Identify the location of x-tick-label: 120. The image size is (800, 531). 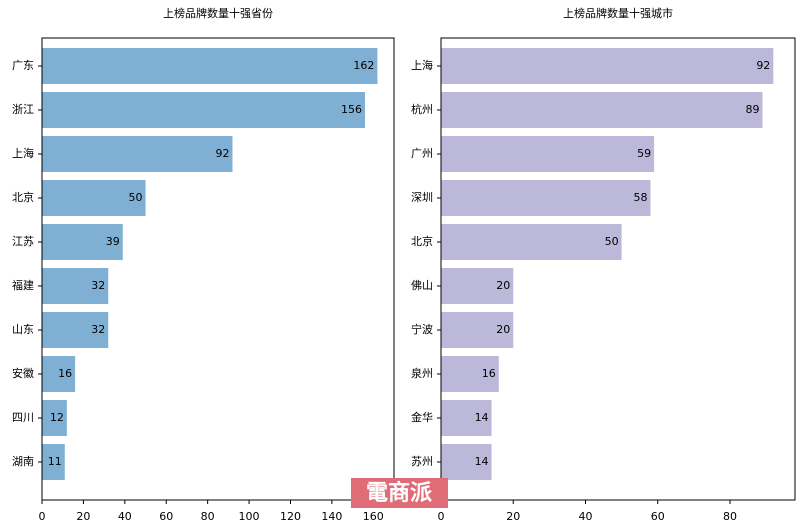
(290, 516).